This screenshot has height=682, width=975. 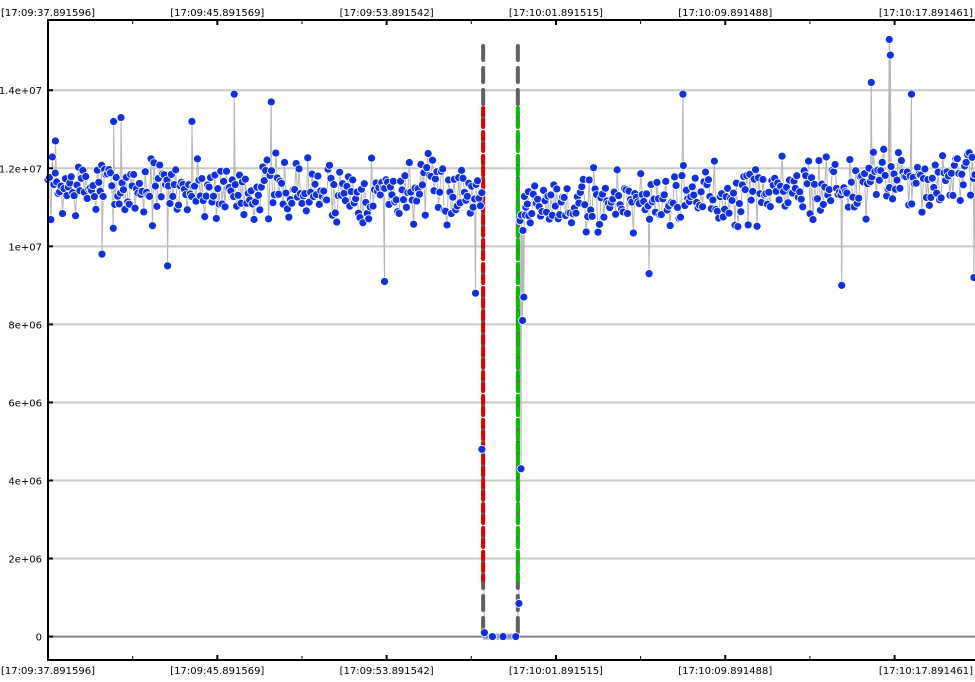 I want to click on x-tick-label-top: [17:10:09.891488], so click(x=725, y=13).